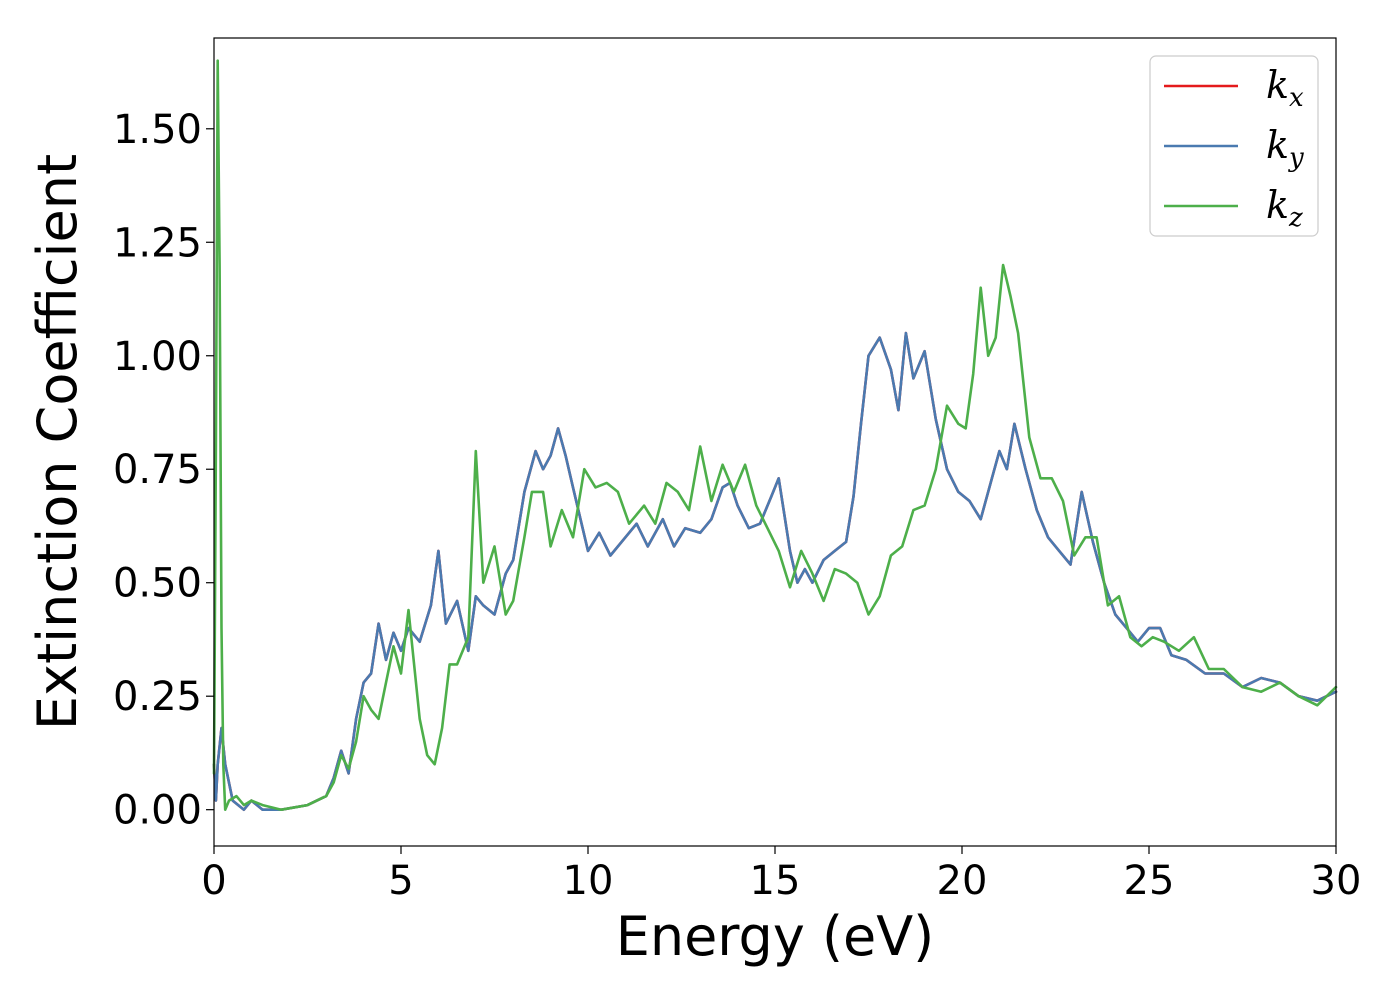 The width and height of the screenshot is (1400, 1000). Describe the element at coordinates (1284, 208) in the screenshot. I see `legend-label-z: kz` at that location.